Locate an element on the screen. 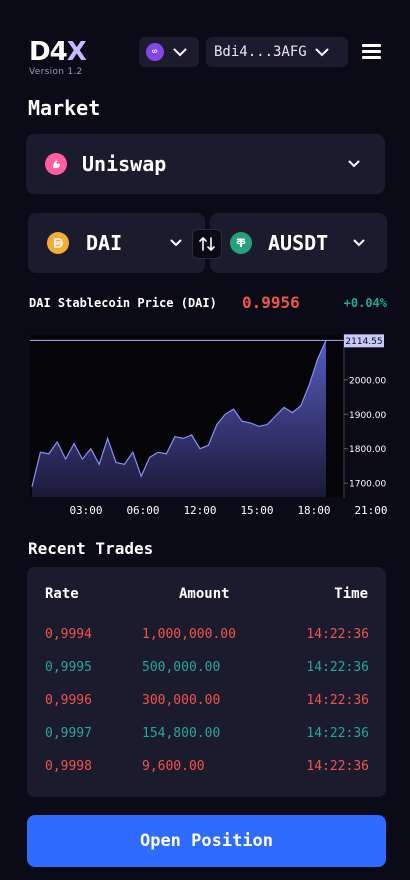  logo: D4X Version 1.2 is located at coordinates (58, 57).